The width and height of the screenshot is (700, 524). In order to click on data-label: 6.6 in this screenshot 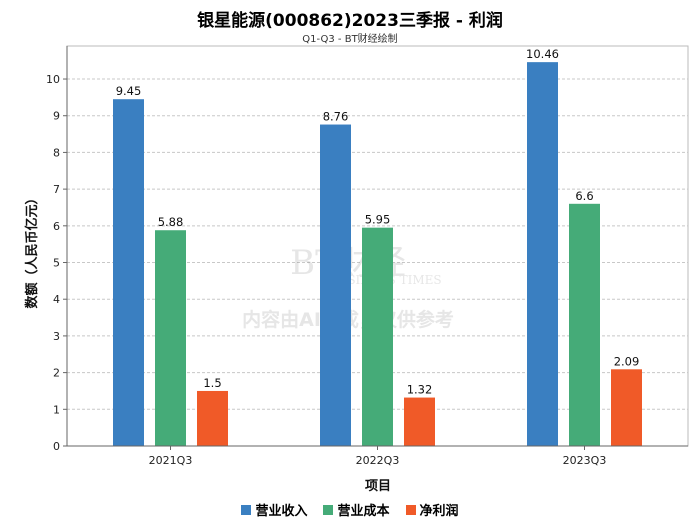, I will do `click(584, 196)`.